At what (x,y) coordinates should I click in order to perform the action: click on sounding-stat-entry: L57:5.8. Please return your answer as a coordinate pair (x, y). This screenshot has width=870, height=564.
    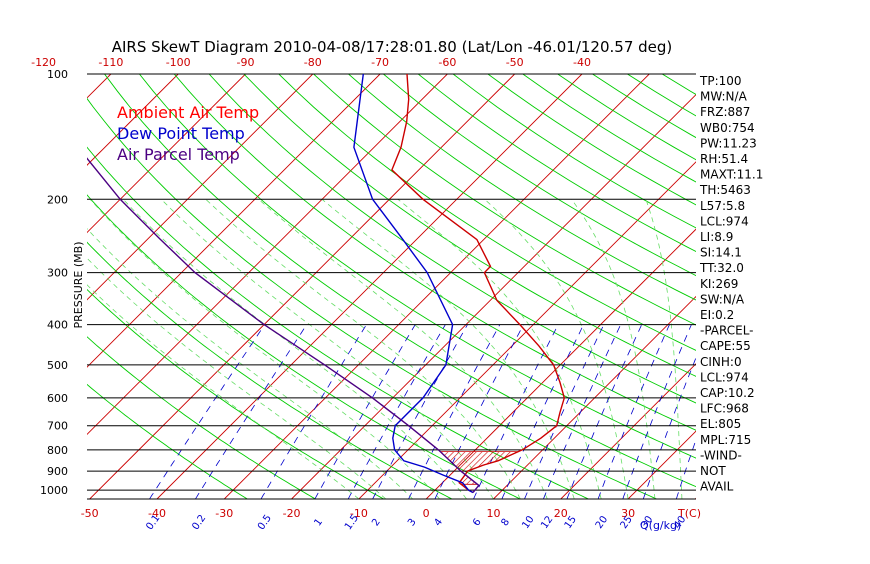
    Looking at the image, I should click on (722, 206).